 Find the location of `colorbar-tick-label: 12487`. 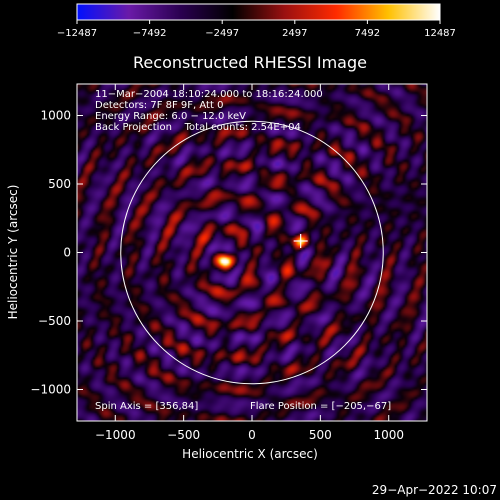

colorbar-tick-label: 12487 is located at coordinates (440, 33).